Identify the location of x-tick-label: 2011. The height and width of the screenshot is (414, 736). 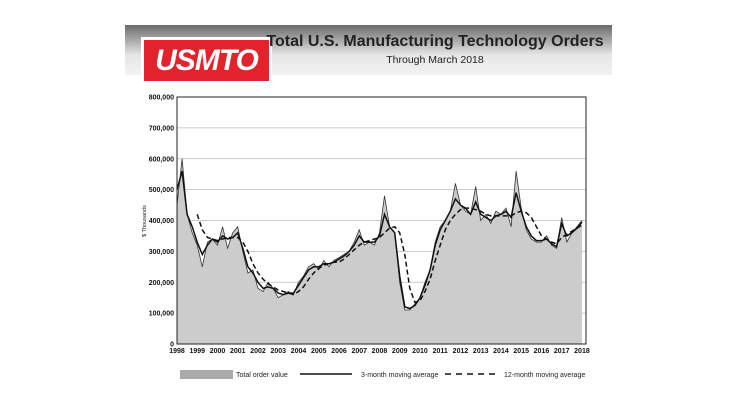
(440, 351).